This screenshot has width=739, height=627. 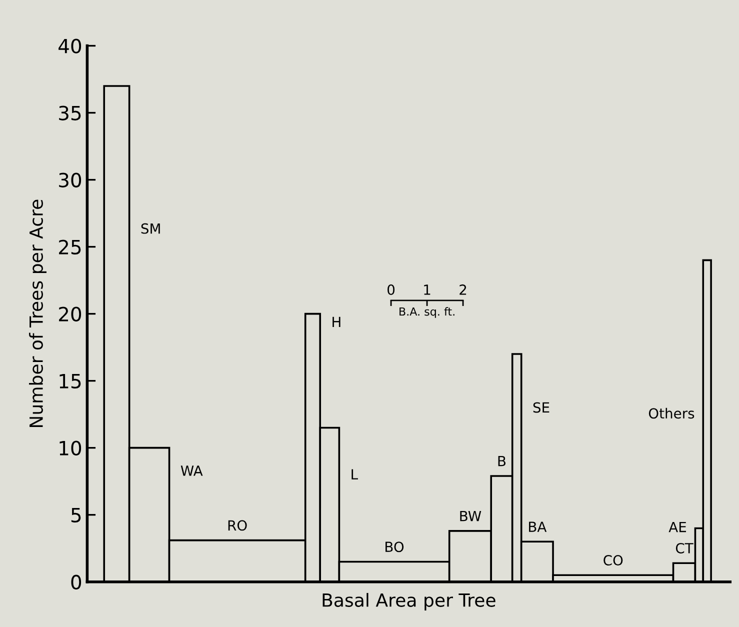 I want to click on y-tick-label: 25, so click(x=70, y=247).